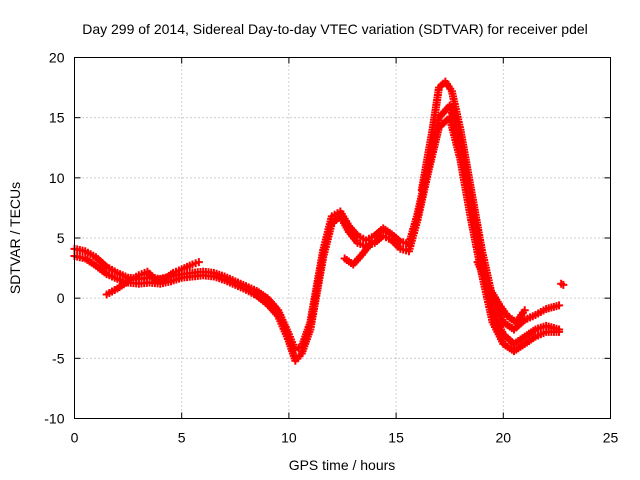 The height and width of the screenshot is (480, 640). I want to click on series-isolated, so click(562, 284).